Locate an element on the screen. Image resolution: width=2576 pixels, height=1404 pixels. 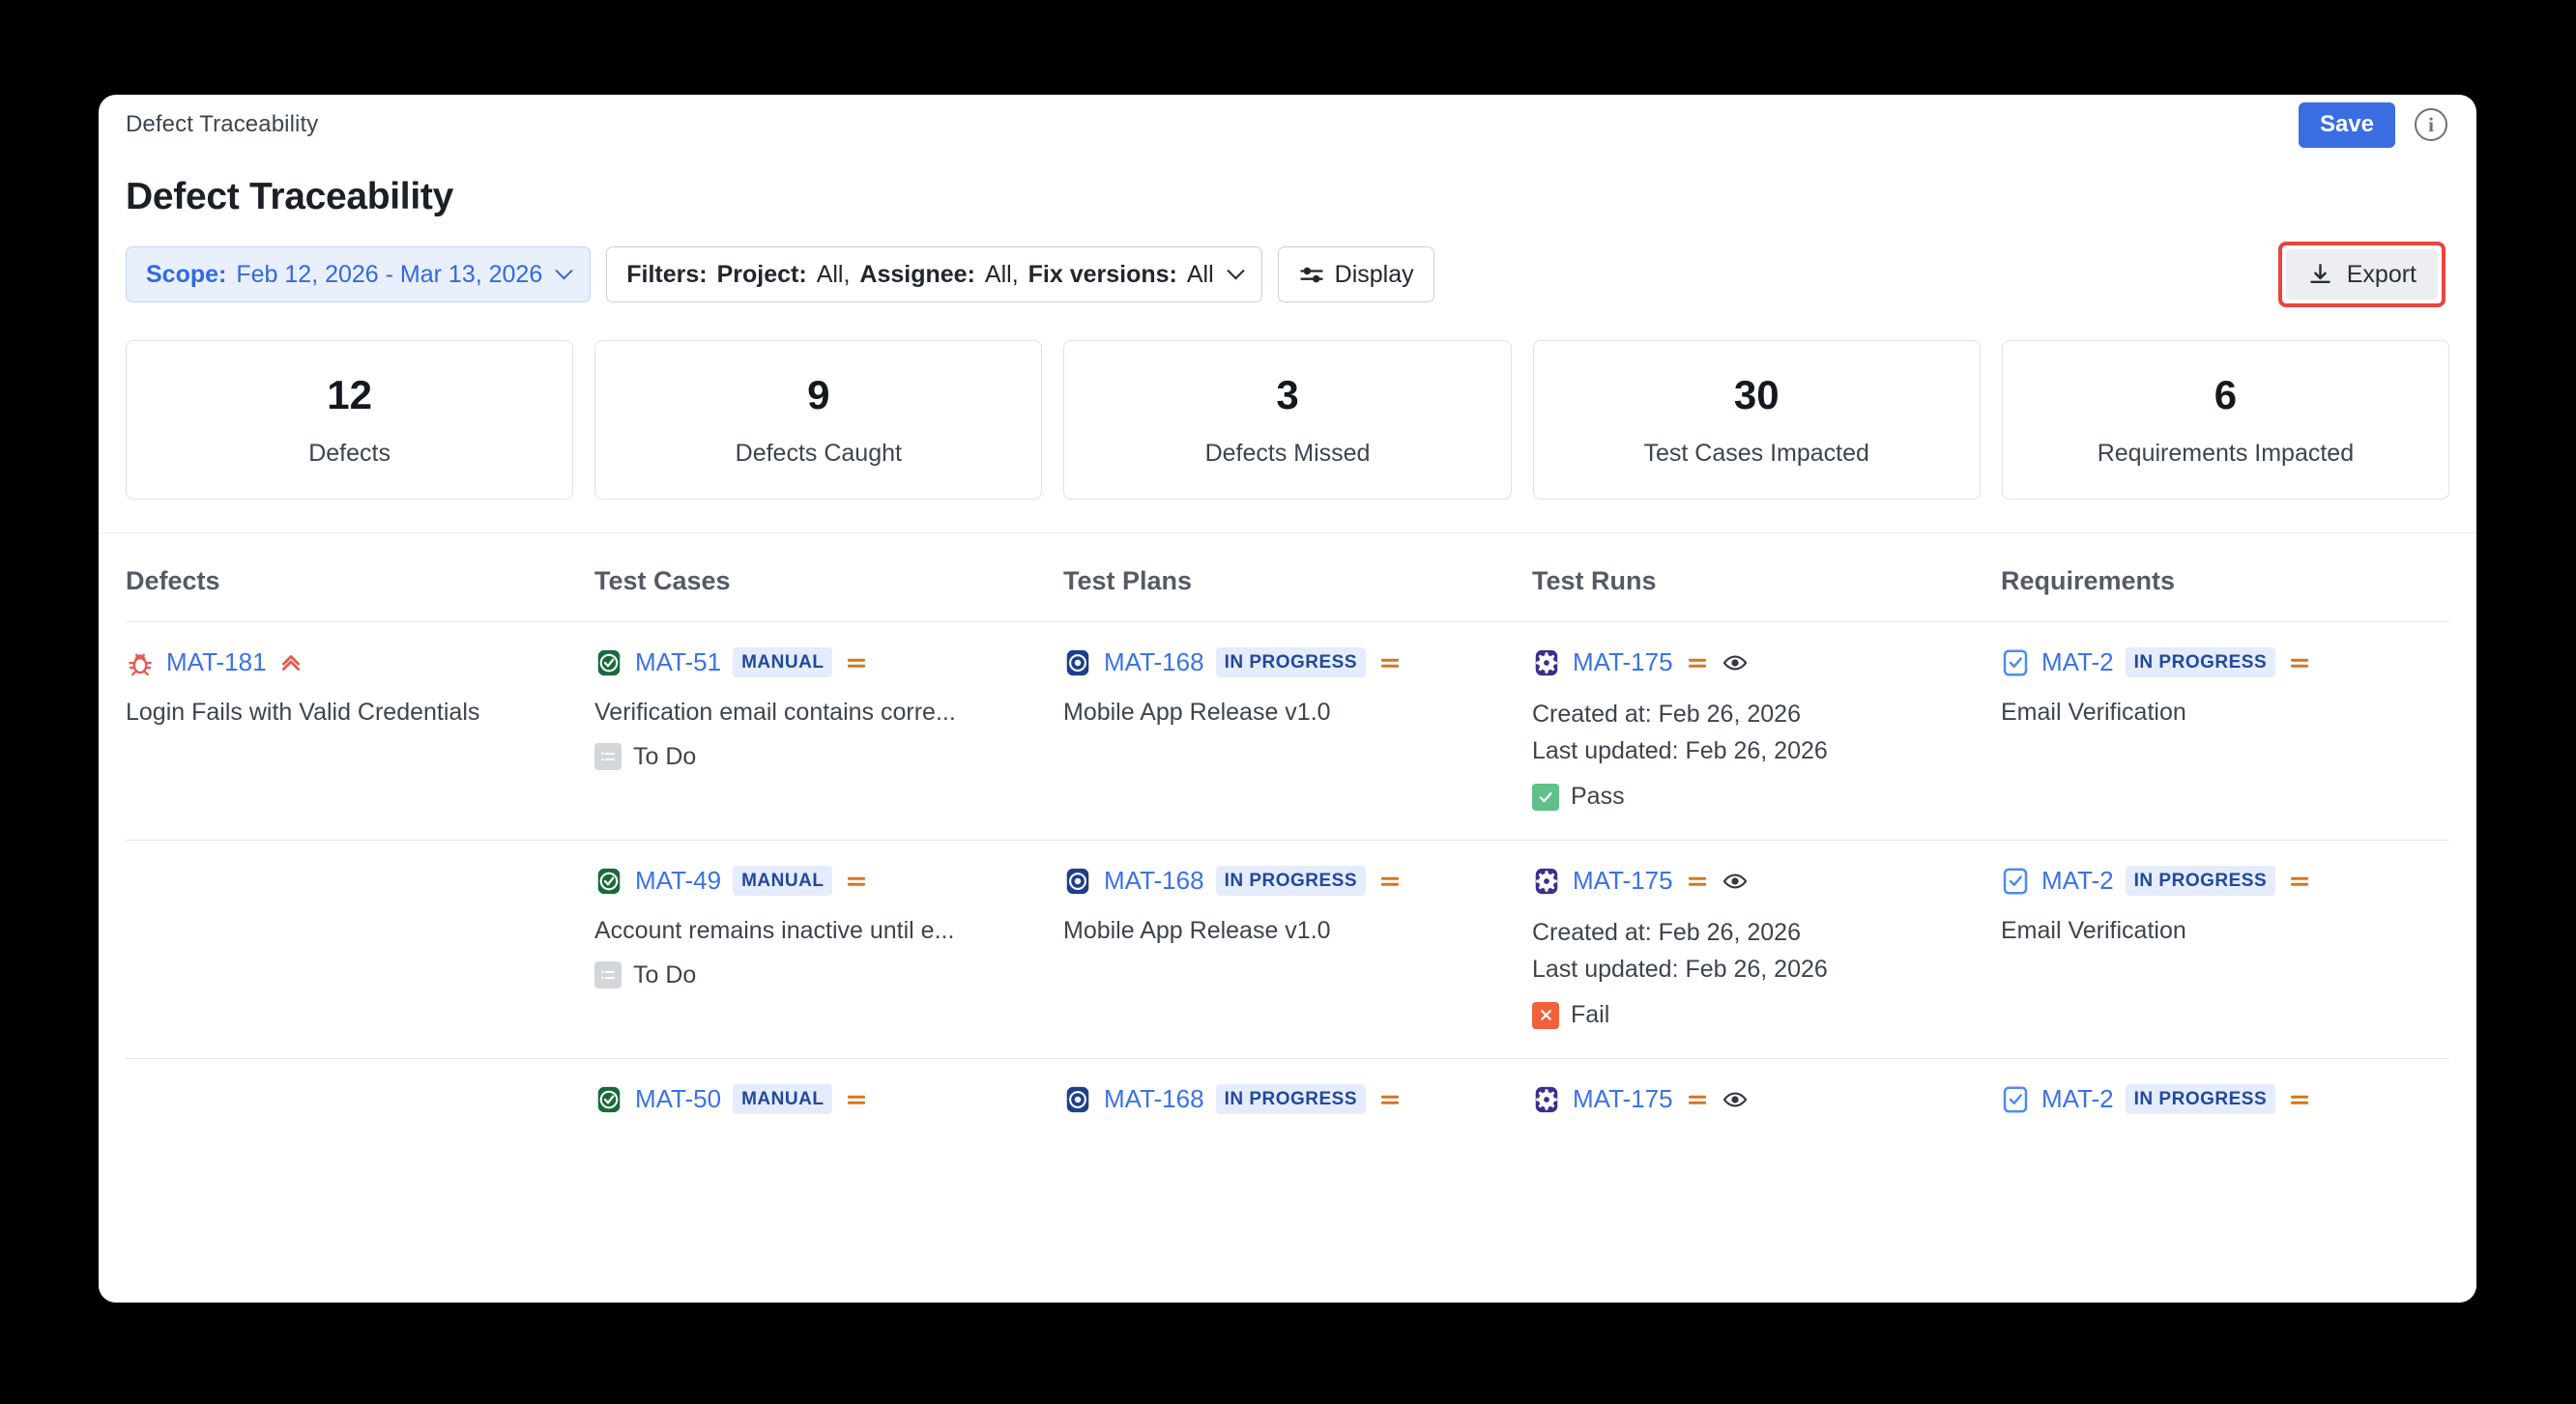
stat-label: Test Cases Impacted is located at coordinates (1756, 453).